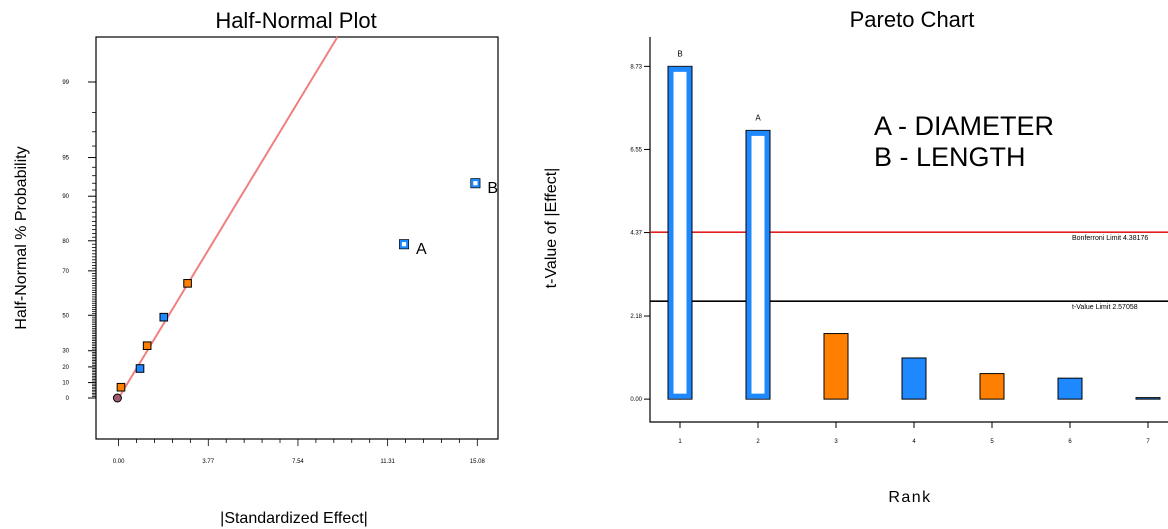 Image resolution: width=1168 pixels, height=529 pixels. I want to click on pareto-y-tick-label: 6.55, so click(636, 150).